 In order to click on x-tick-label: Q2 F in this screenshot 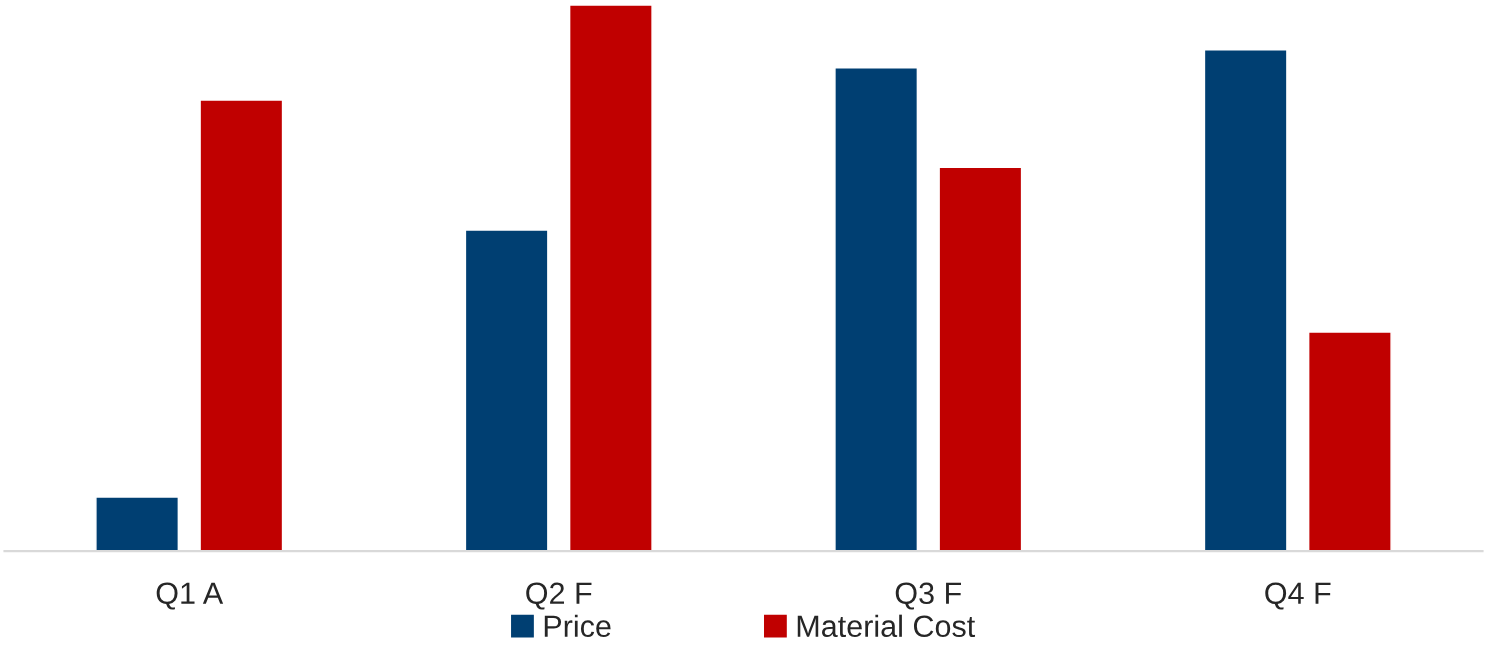, I will do `click(559, 596)`.